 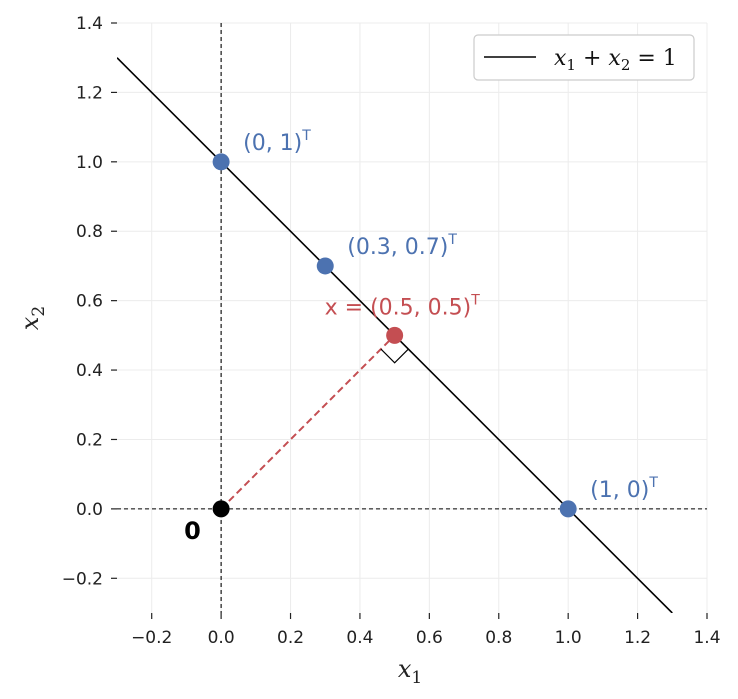 I want to click on y-axis-title-sub: 2, so click(x=39, y=311).